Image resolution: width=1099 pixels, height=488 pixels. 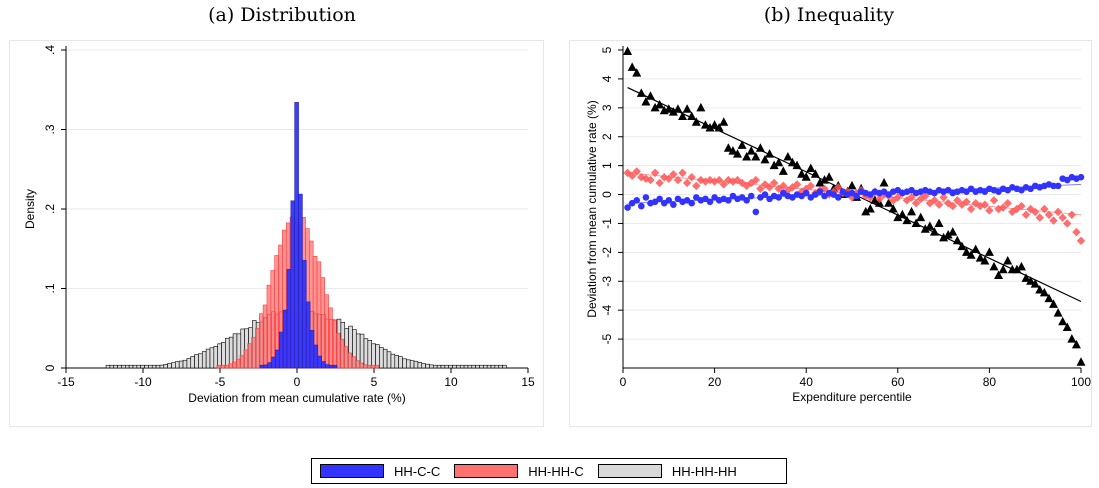 What do you see at coordinates (607, 223) in the screenshot?
I see `b-ytick-label: -1` at bounding box center [607, 223].